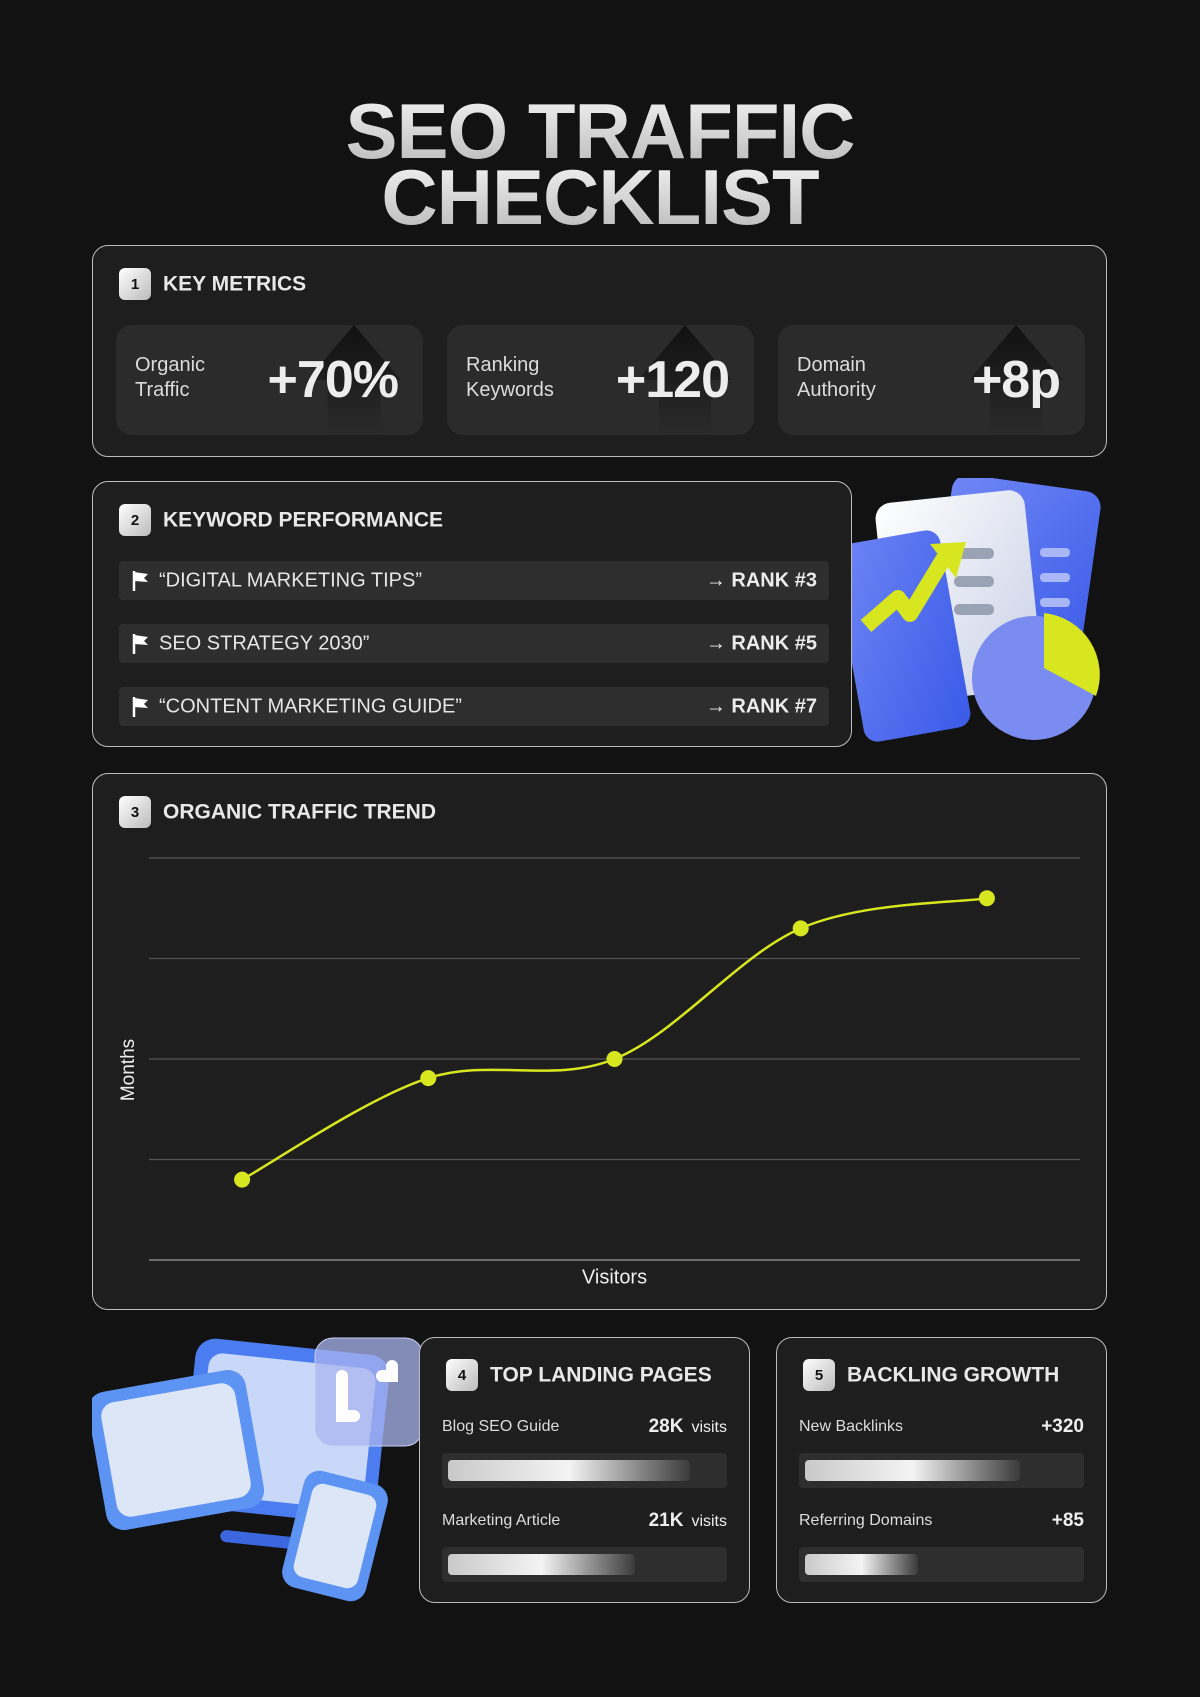  What do you see at coordinates (333, 380) in the screenshot?
I see `metric-value: +70%` at bounding box center [333, 380].